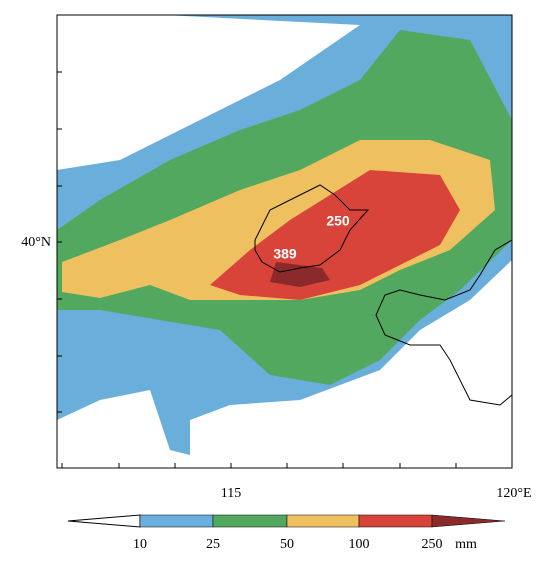 Image resolution: width=549 pixels, height=563 pixels. I want to click on colorbar-min, so click(104, 521).